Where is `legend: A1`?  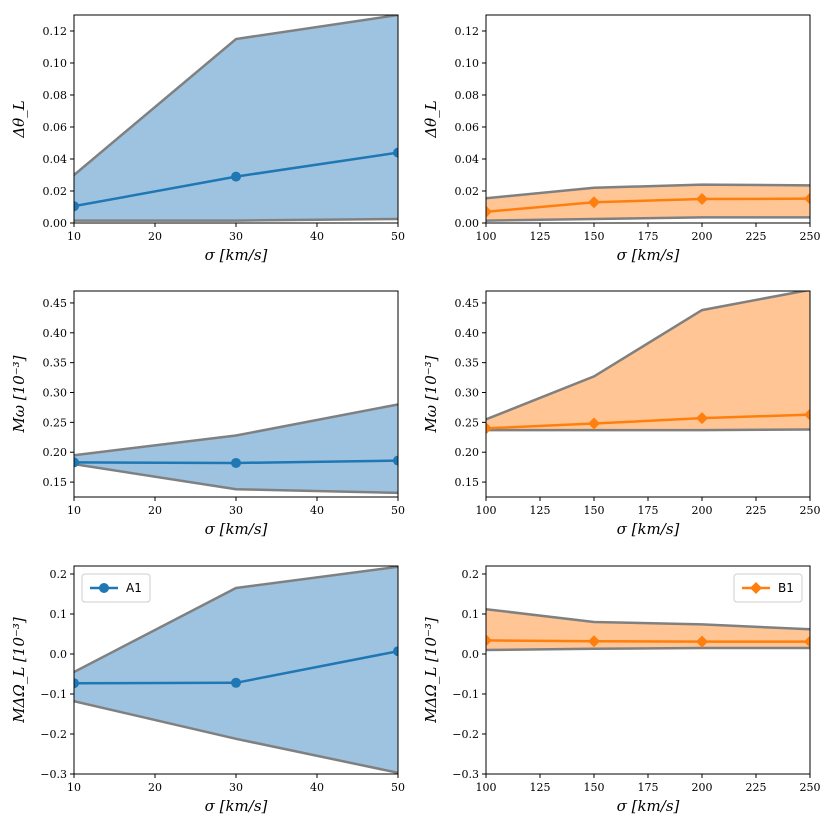 legend: A1 is located at coordinates (116, 588).